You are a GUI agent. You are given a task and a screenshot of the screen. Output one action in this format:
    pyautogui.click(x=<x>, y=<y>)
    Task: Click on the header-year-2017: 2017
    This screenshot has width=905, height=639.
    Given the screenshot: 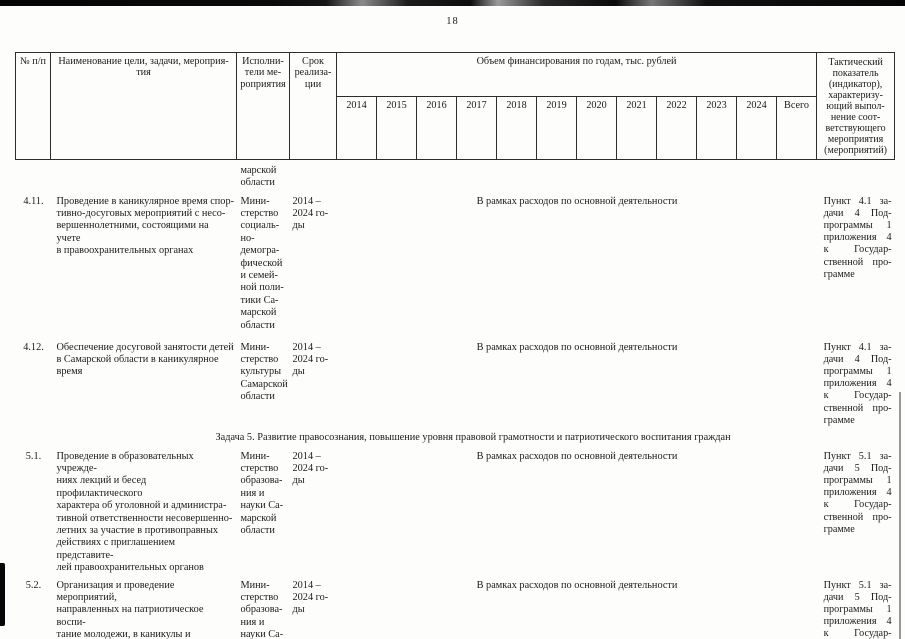 What is the action you would take?
    pyautogui.click(x=476, y=128)
    